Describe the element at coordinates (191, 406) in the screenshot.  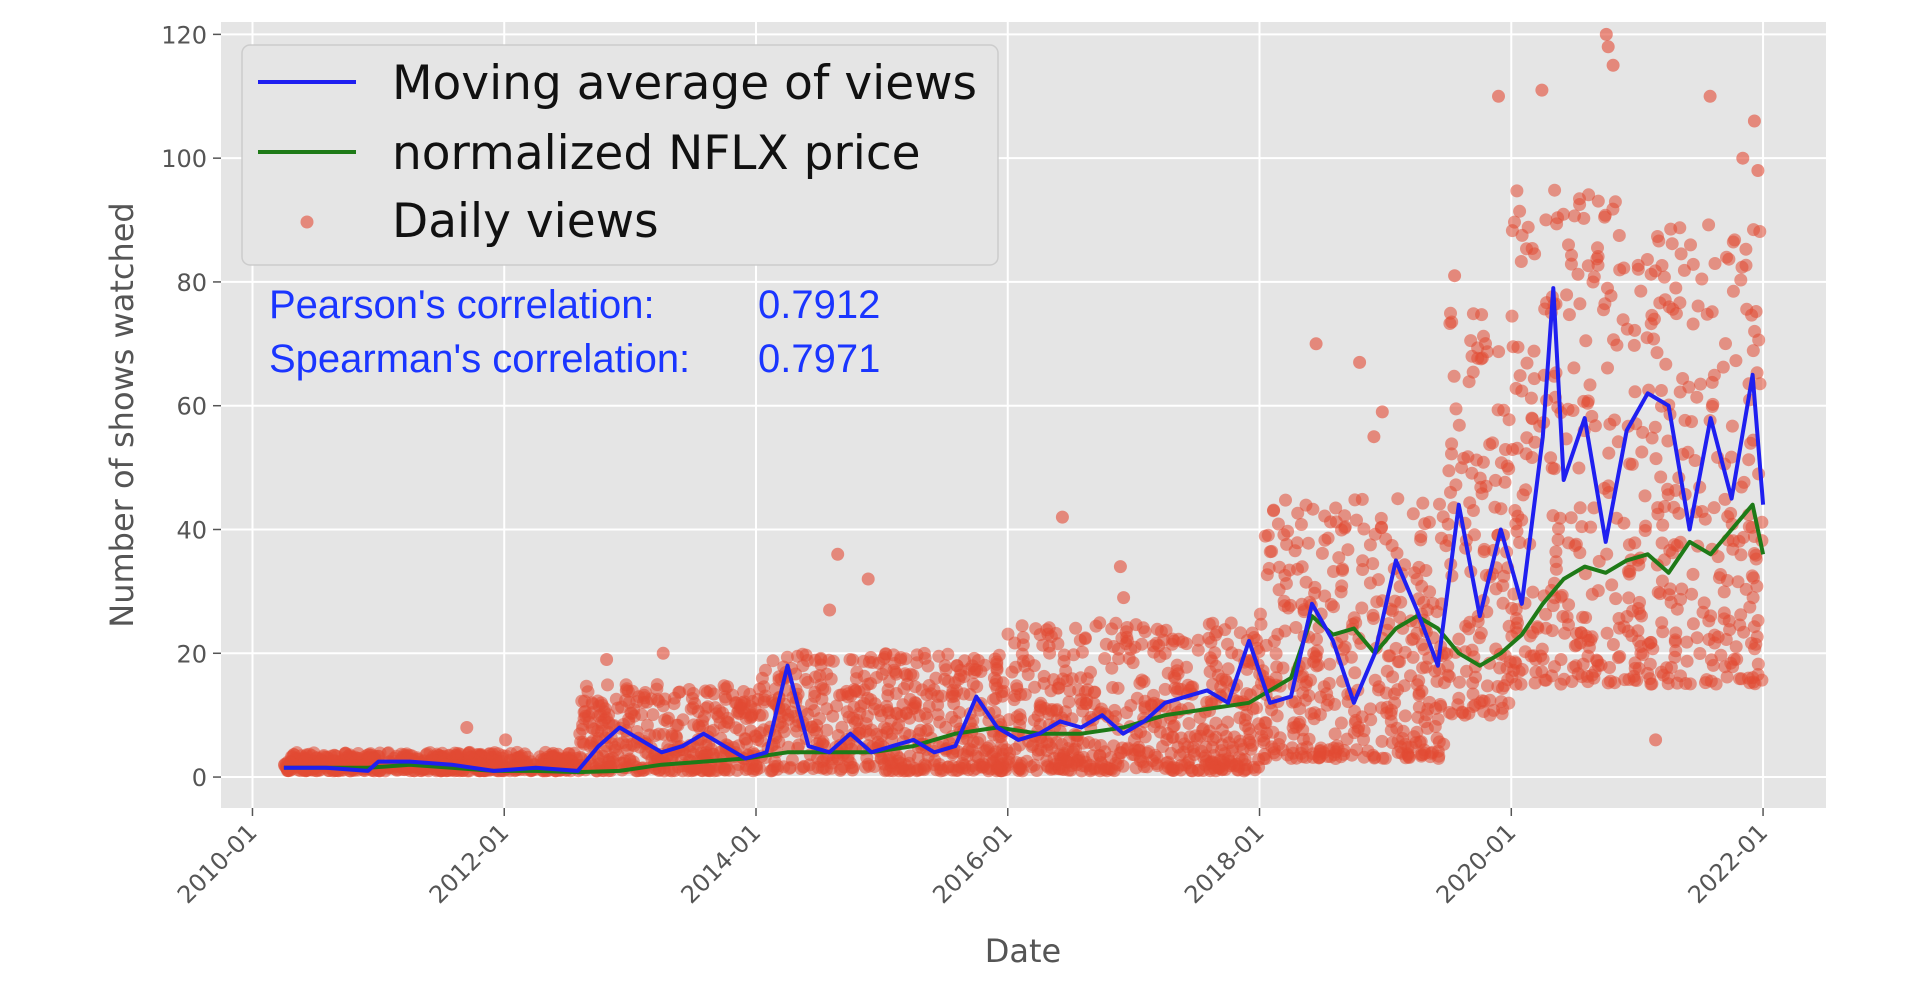
I see `y-axis: 0 20 40 60 80 100 120` at that location.